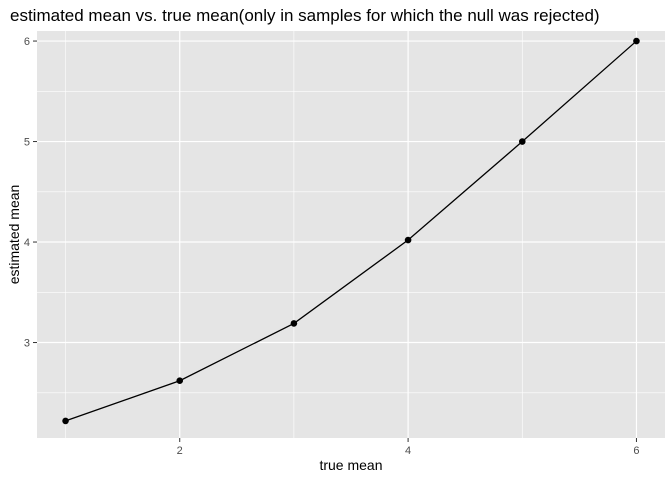  Describe the element at coordinates (636, 451) in the screenshot. I see `x-tick-label: 6` at that location.